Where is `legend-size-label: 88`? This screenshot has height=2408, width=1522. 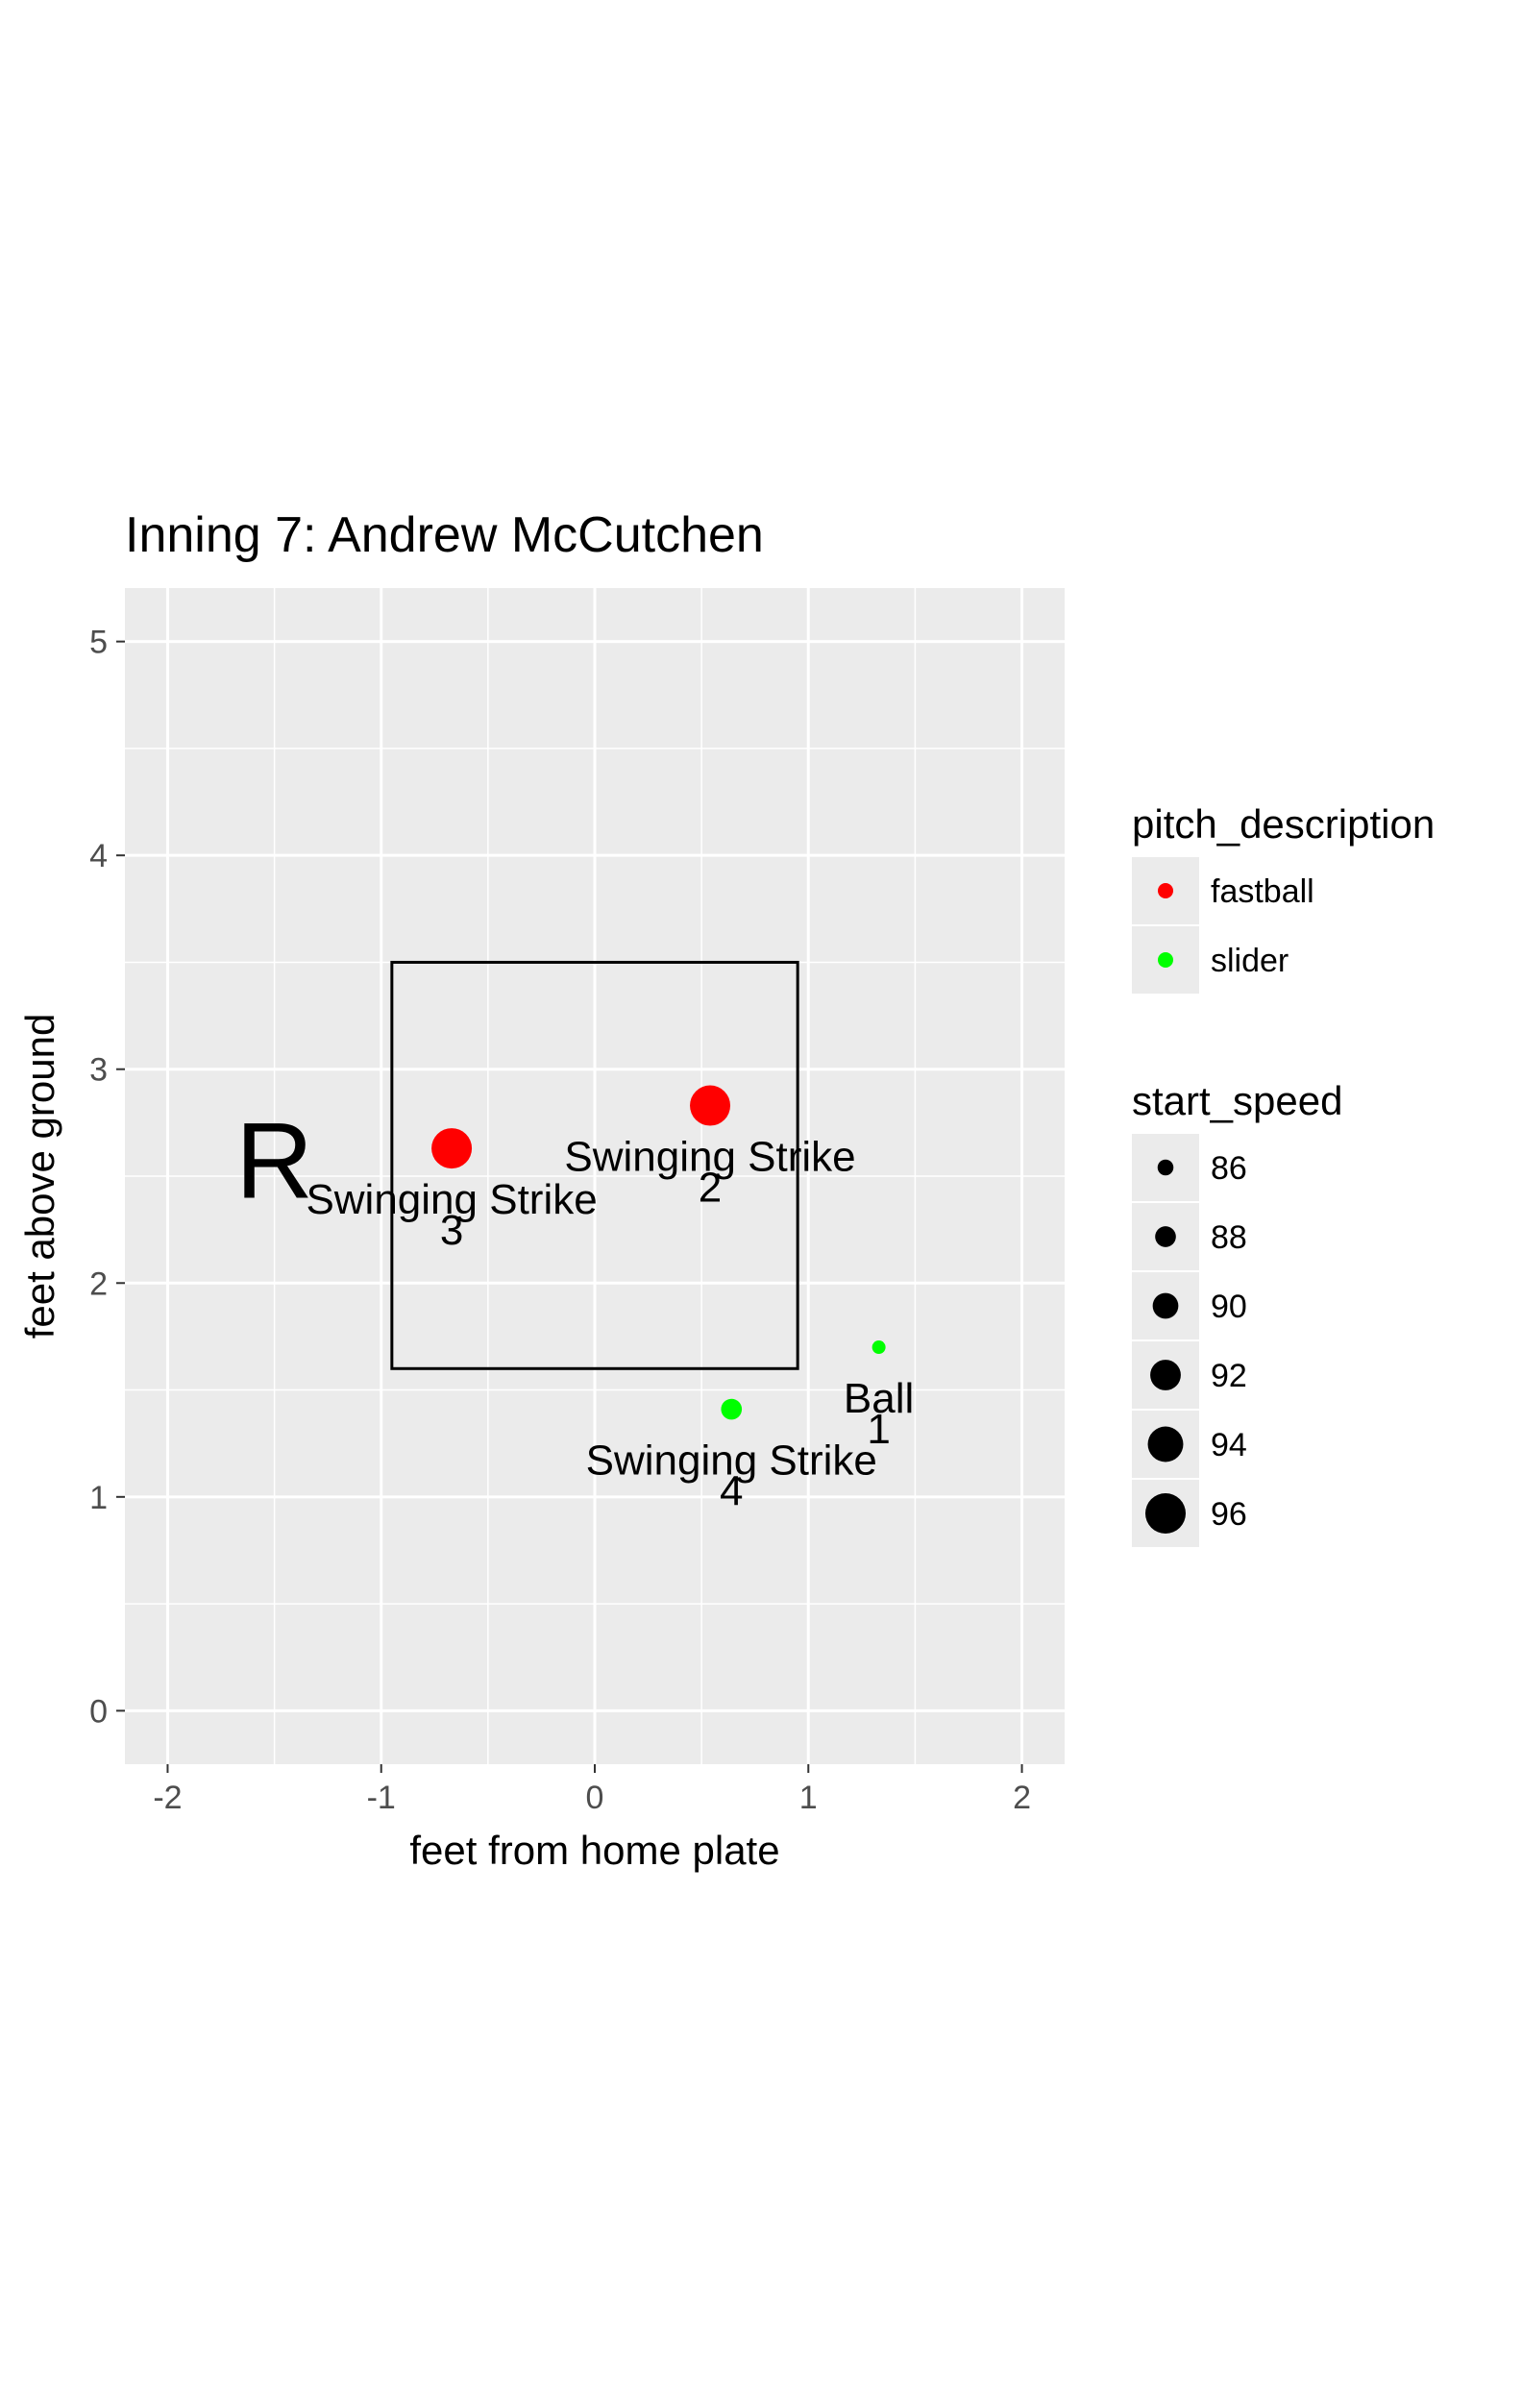
legend-size-label: 88 is located at coordinates (1229, 1237).